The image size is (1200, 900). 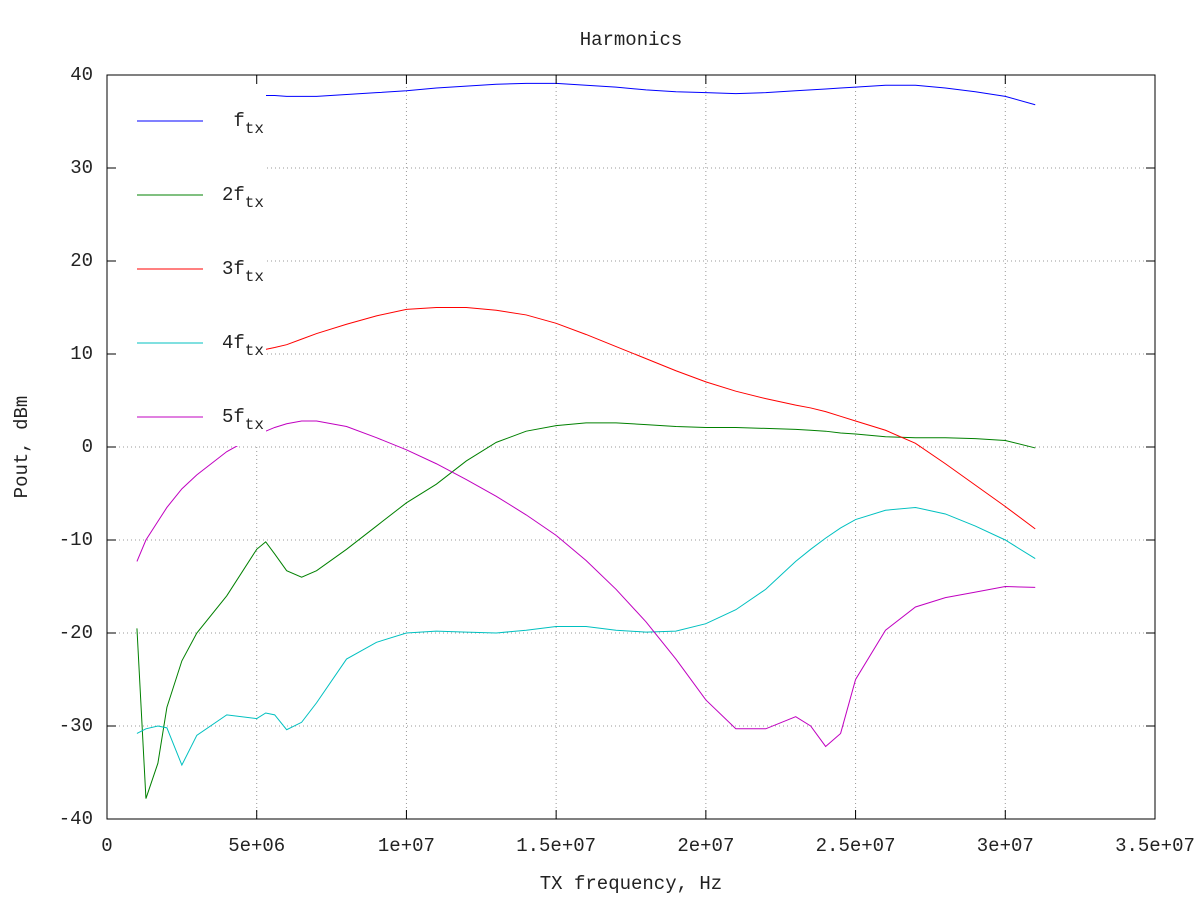 I want to click on x-axis-label: TX frequency, Hz, so click(x=631, y=884).